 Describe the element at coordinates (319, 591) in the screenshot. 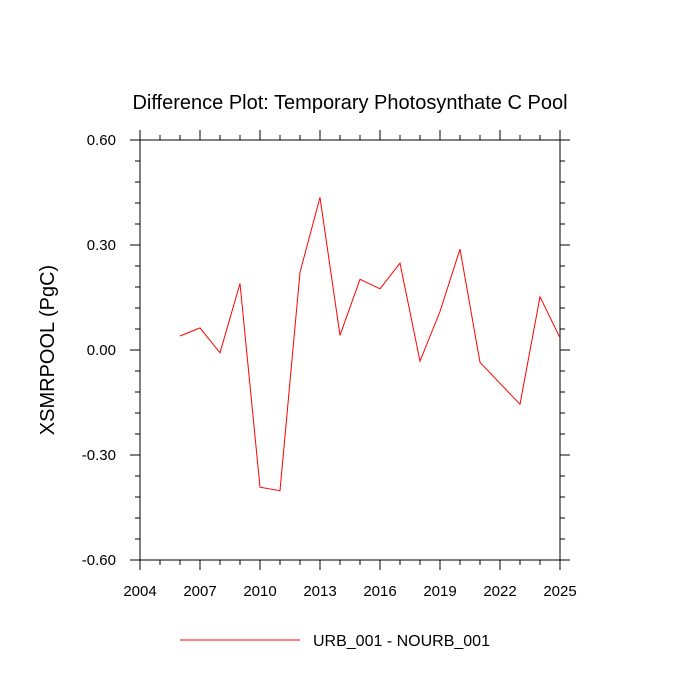

I see `x-tick-label: 2013` at that location.